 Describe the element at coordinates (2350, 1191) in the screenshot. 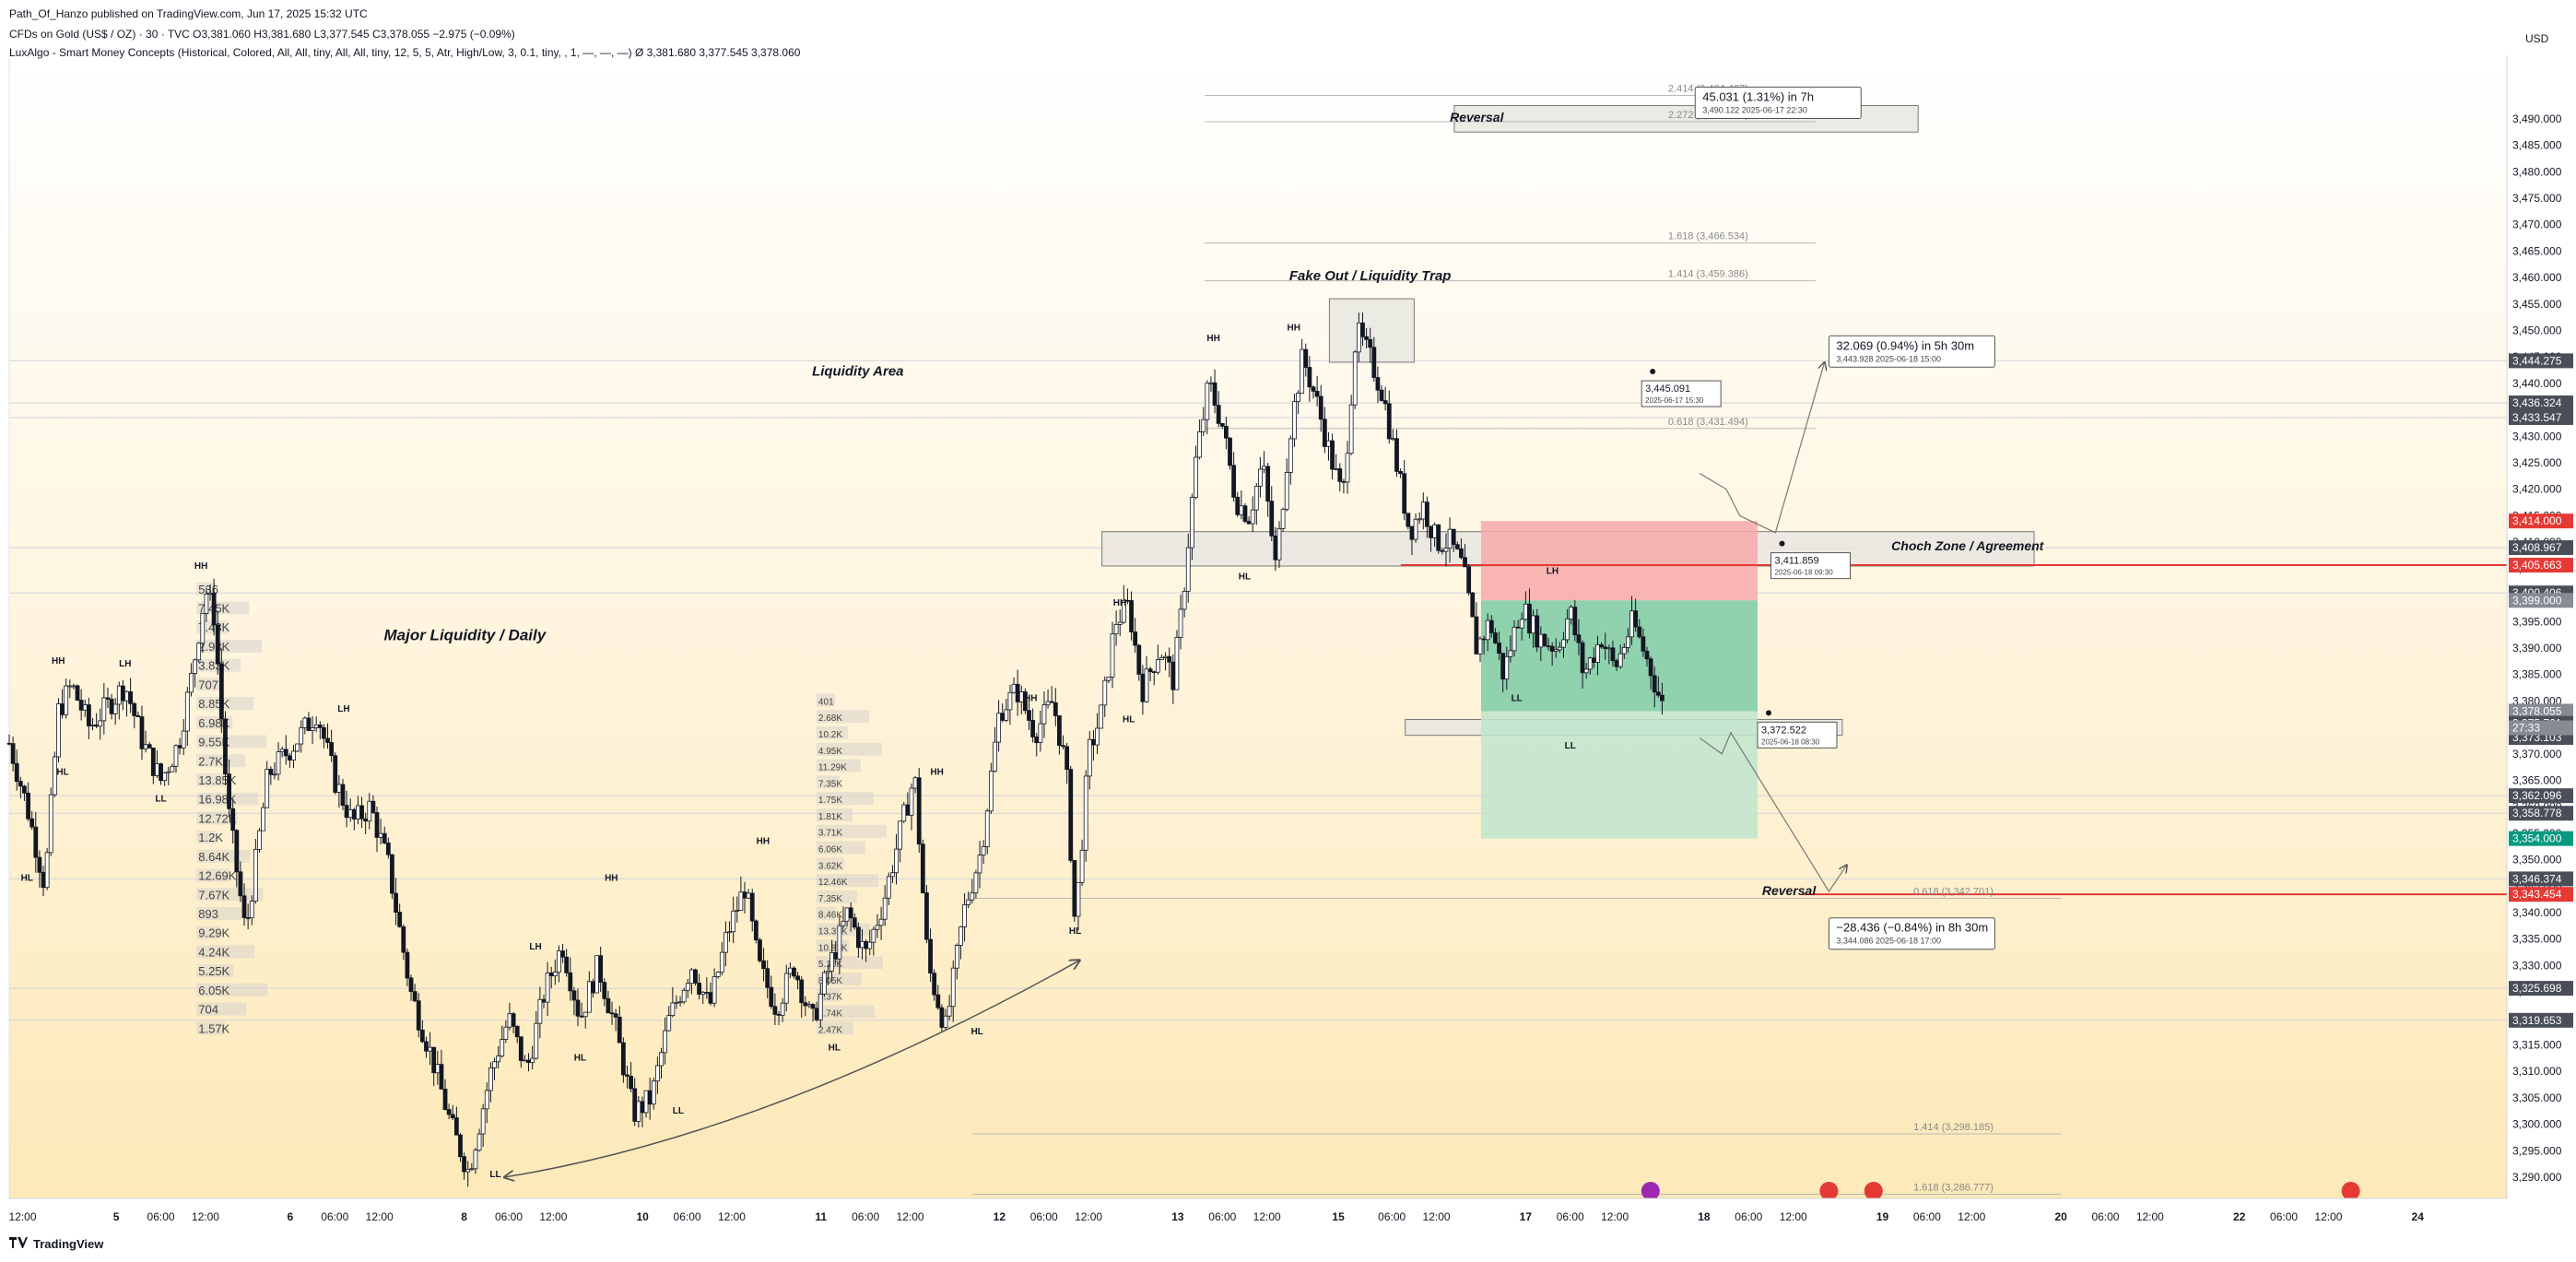

I see `us-flag-icon` at that location.